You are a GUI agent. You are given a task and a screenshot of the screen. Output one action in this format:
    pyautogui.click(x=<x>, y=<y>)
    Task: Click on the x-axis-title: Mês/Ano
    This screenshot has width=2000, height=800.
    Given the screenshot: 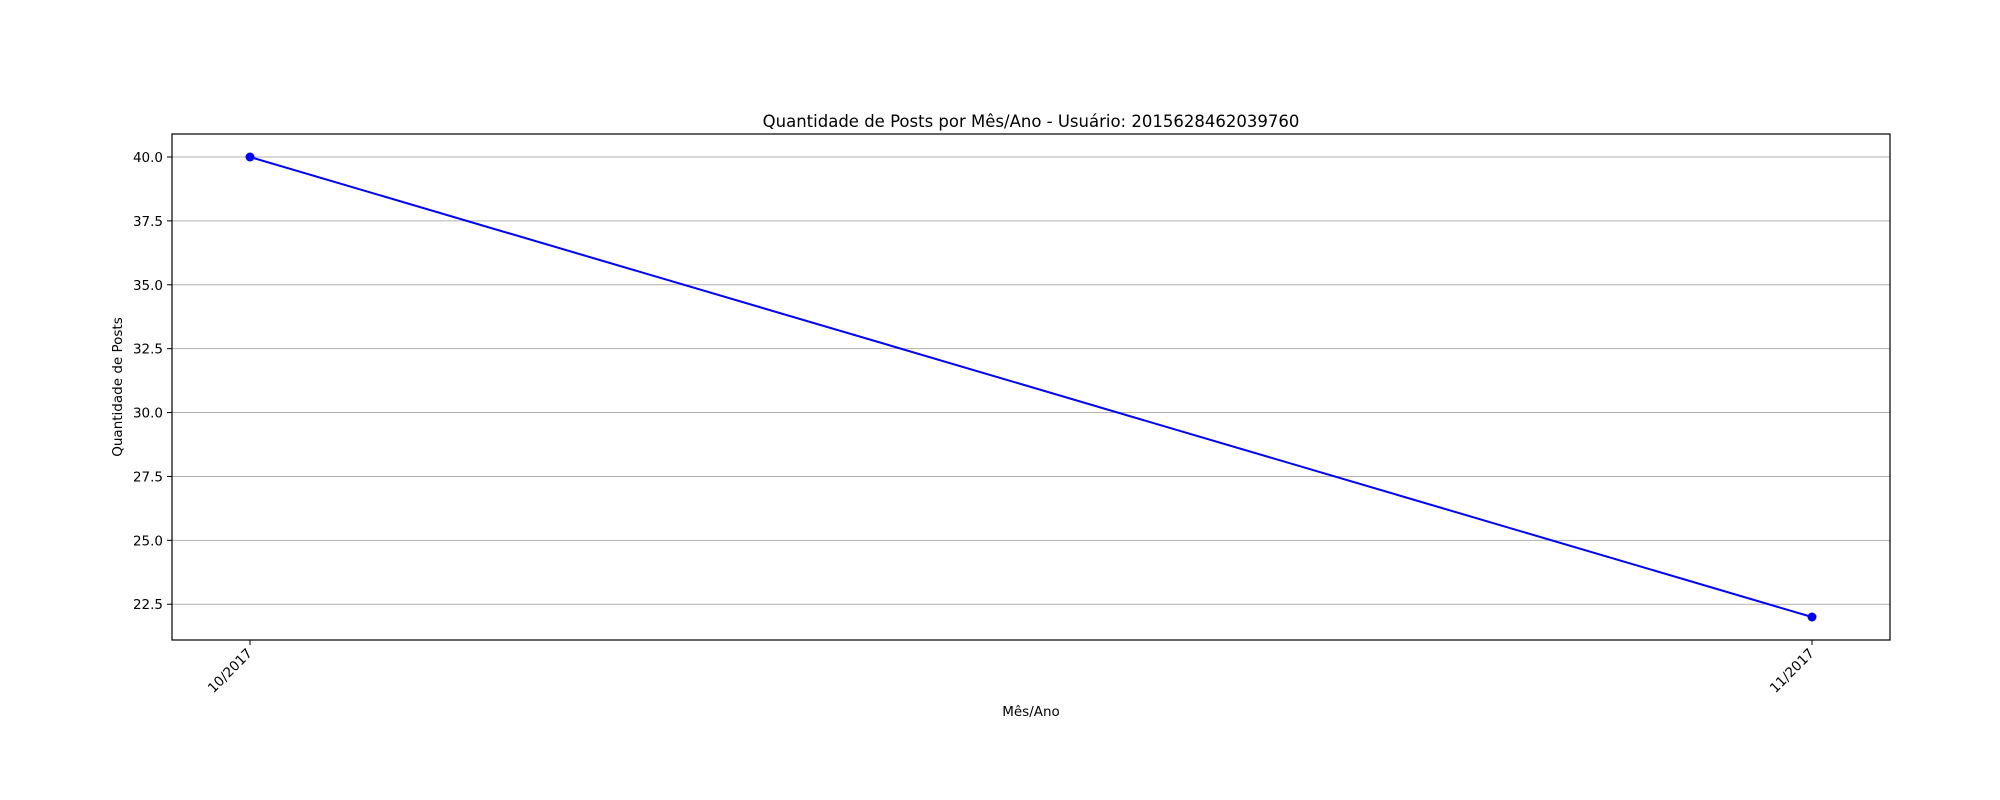 What is the action you would take?
    pyautogui.click(x=1031, y=712)
    